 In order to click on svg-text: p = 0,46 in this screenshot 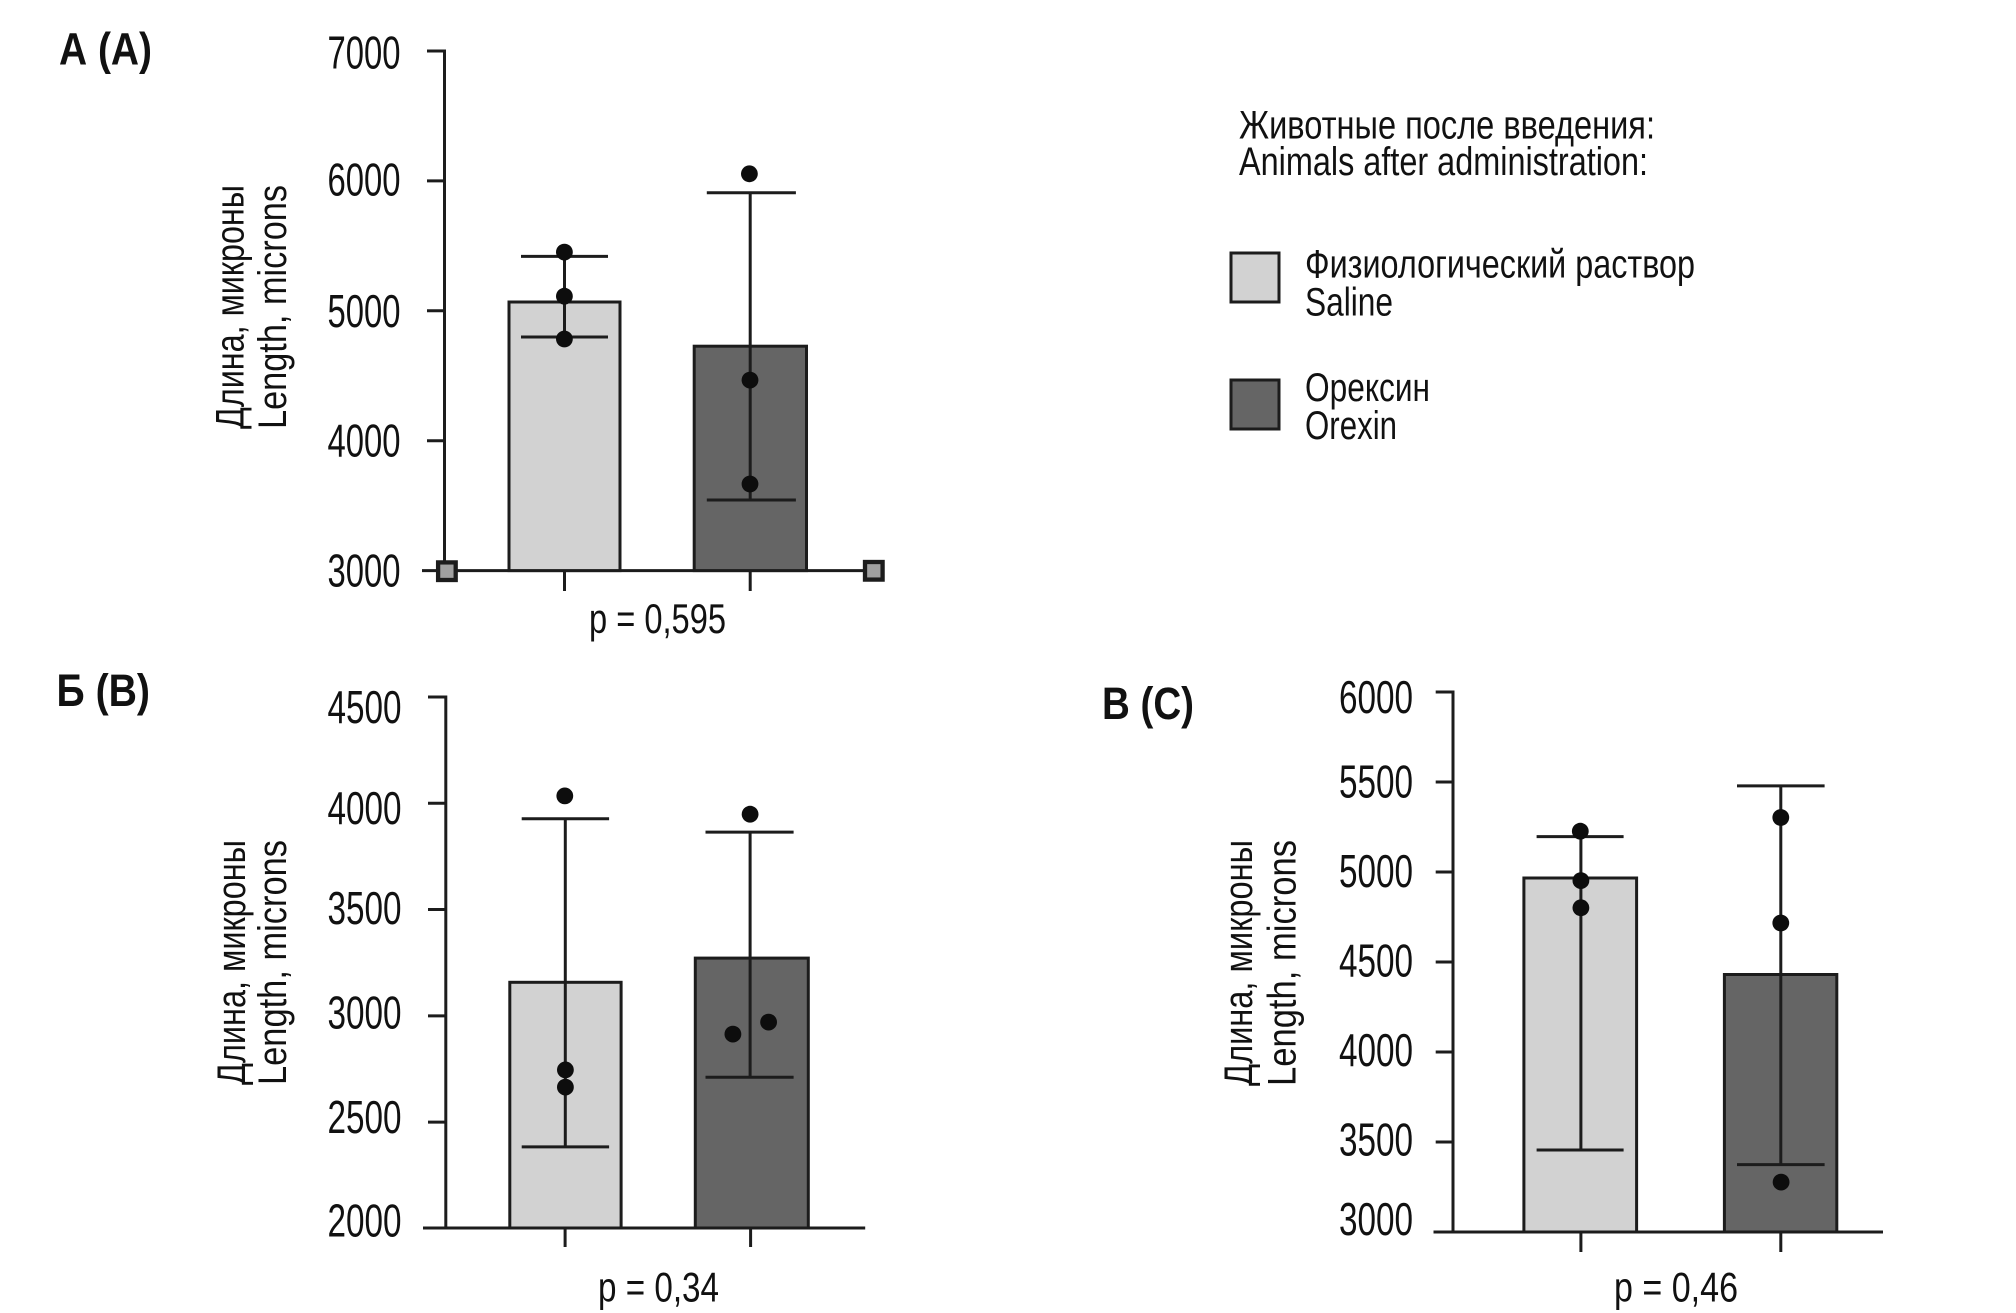, I will do `click(1676, 1287)`.